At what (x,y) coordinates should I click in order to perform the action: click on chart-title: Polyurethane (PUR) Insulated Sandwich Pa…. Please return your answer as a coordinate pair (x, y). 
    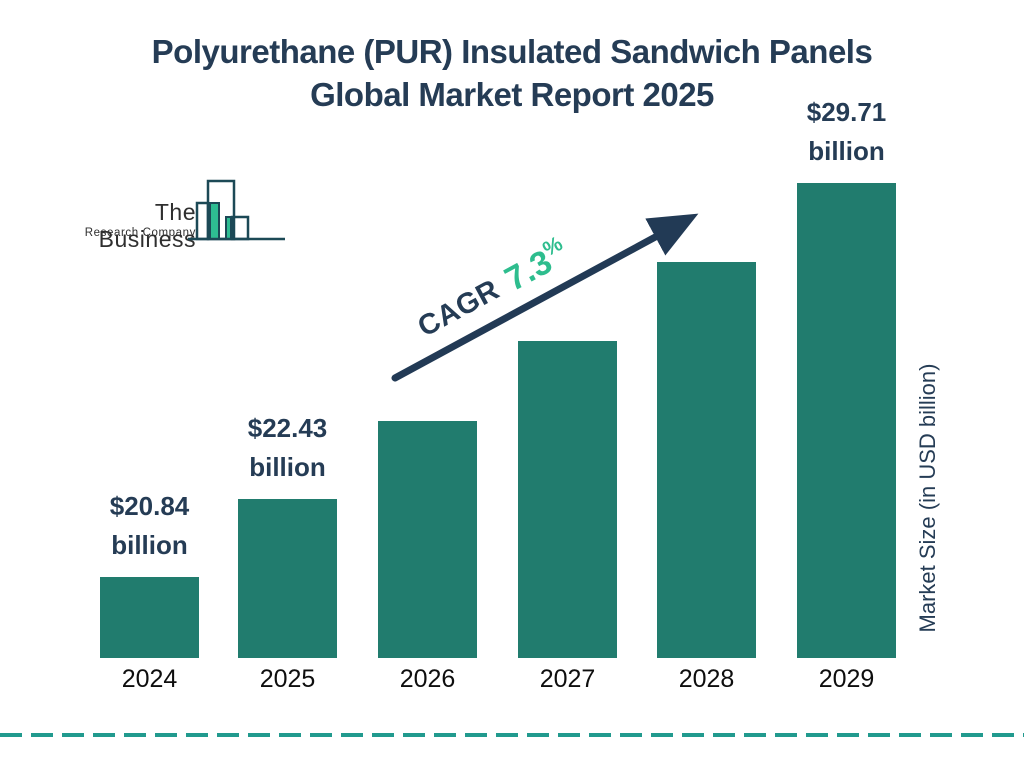
    Looking at the image, I should click on (512, 73).